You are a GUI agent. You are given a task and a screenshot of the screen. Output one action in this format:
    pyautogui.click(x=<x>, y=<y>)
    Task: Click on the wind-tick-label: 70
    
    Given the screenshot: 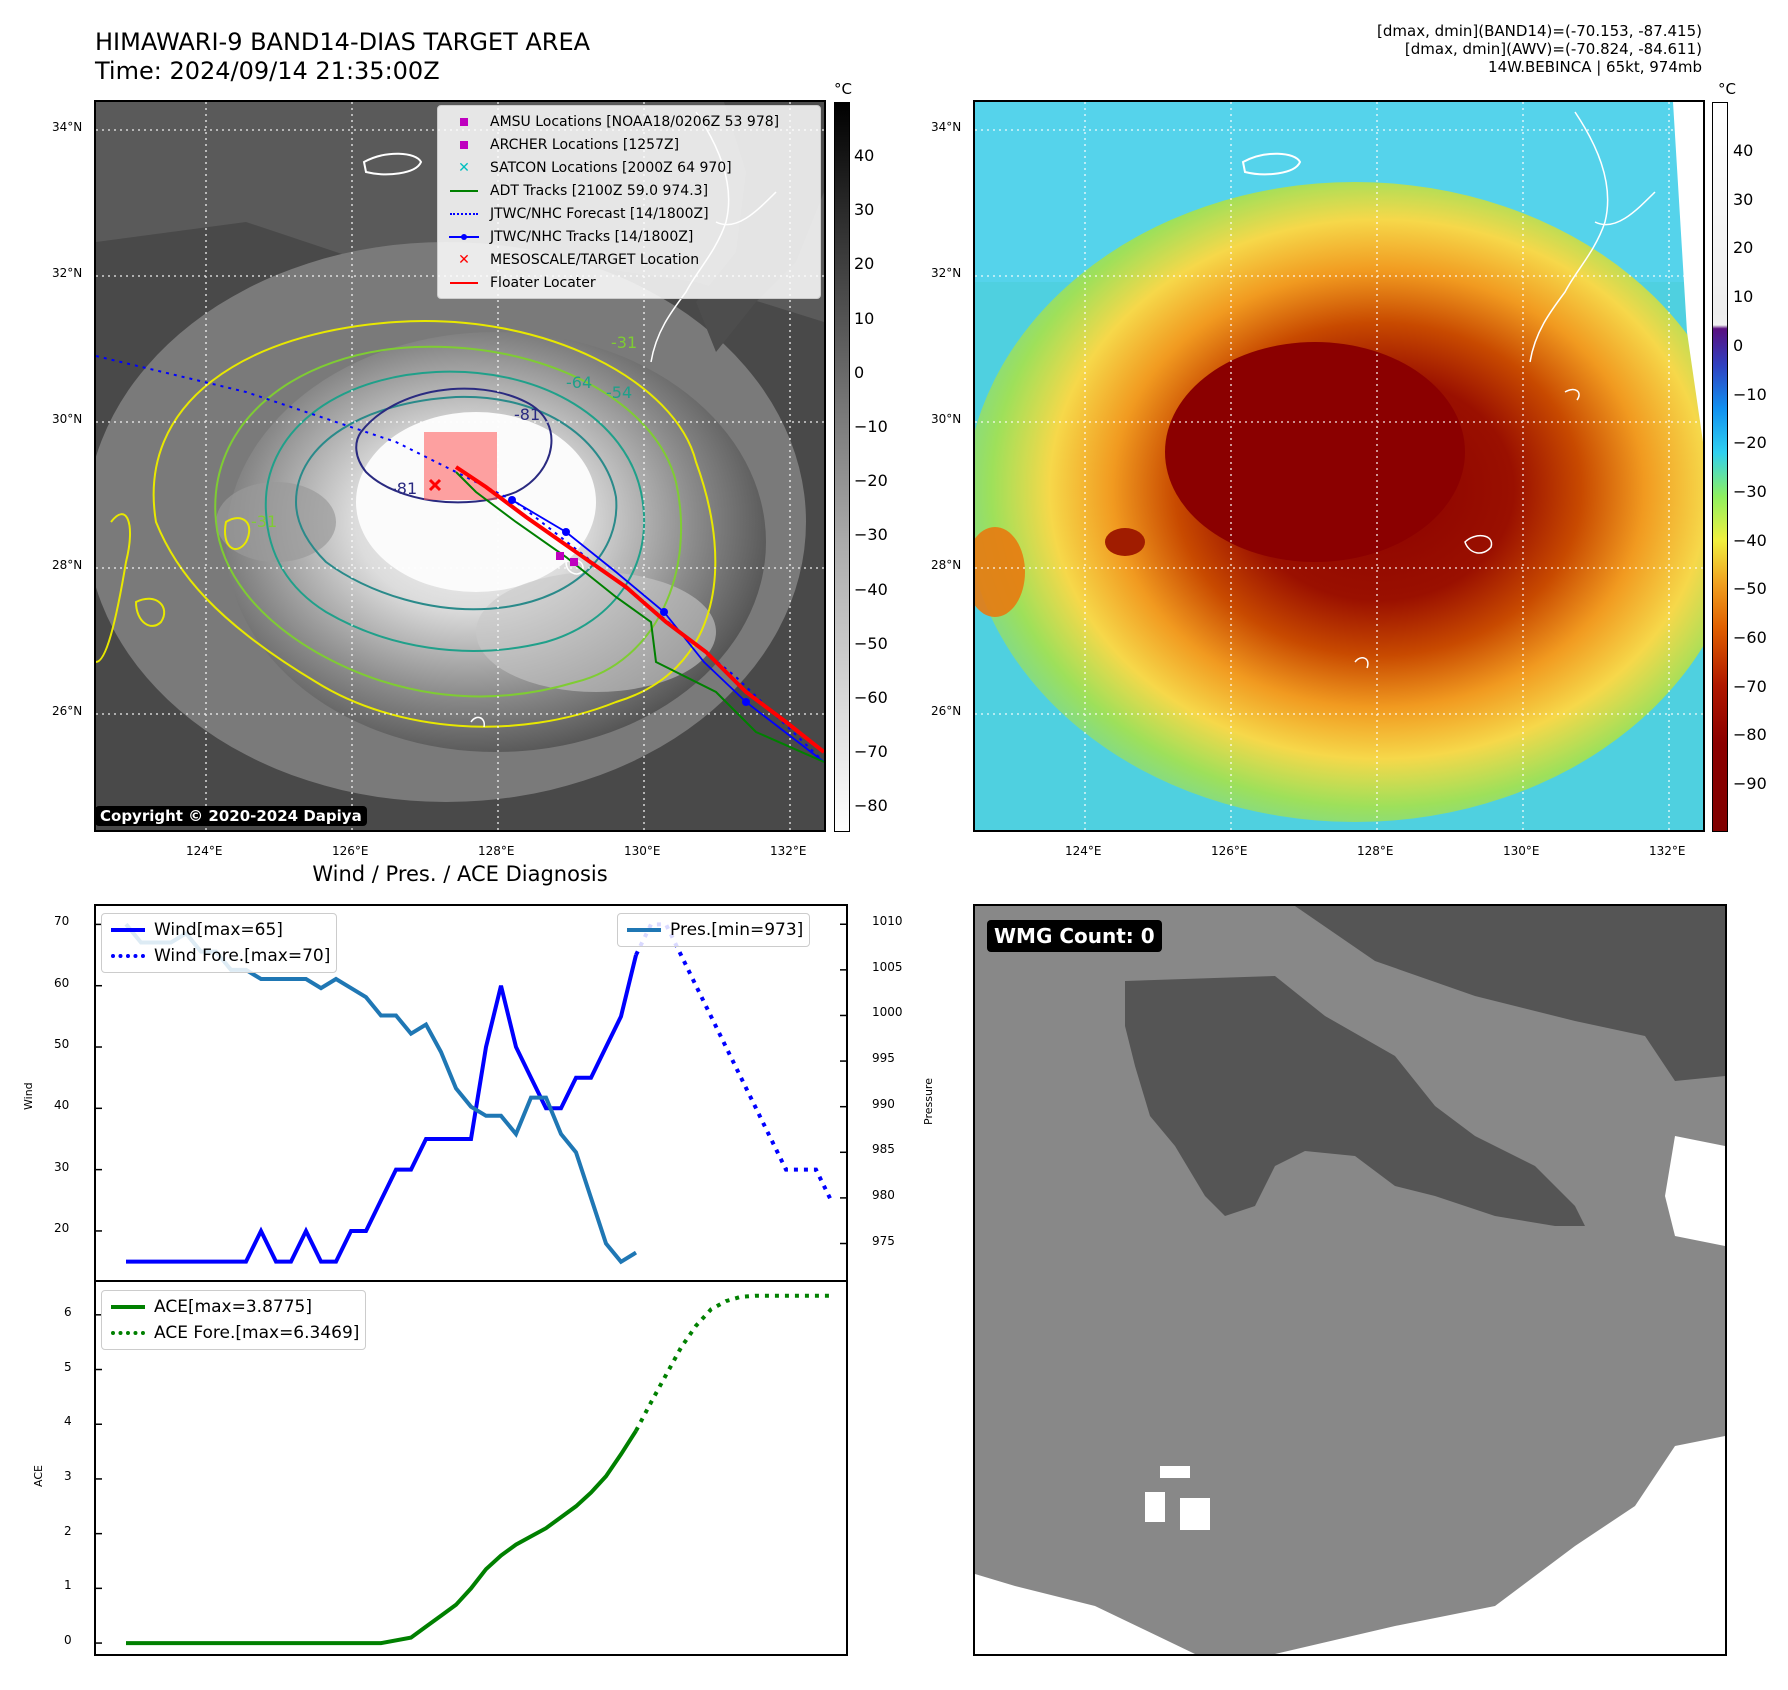 What is the action you would take?
    pyautogui.click(x=62, y=921)
    